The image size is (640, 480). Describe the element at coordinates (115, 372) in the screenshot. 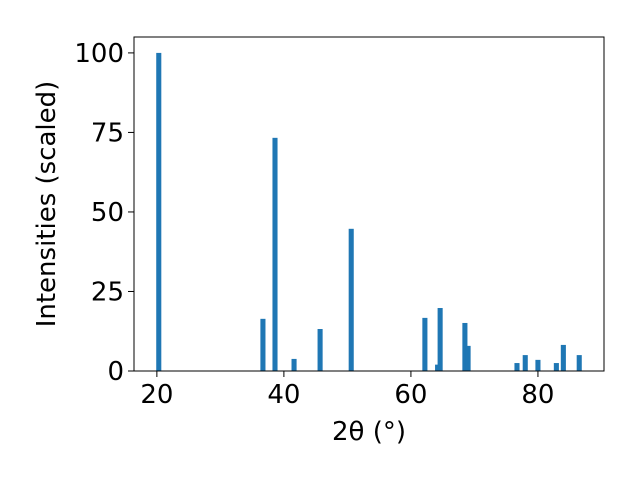

I see `y-tick-label: 0` at that location.